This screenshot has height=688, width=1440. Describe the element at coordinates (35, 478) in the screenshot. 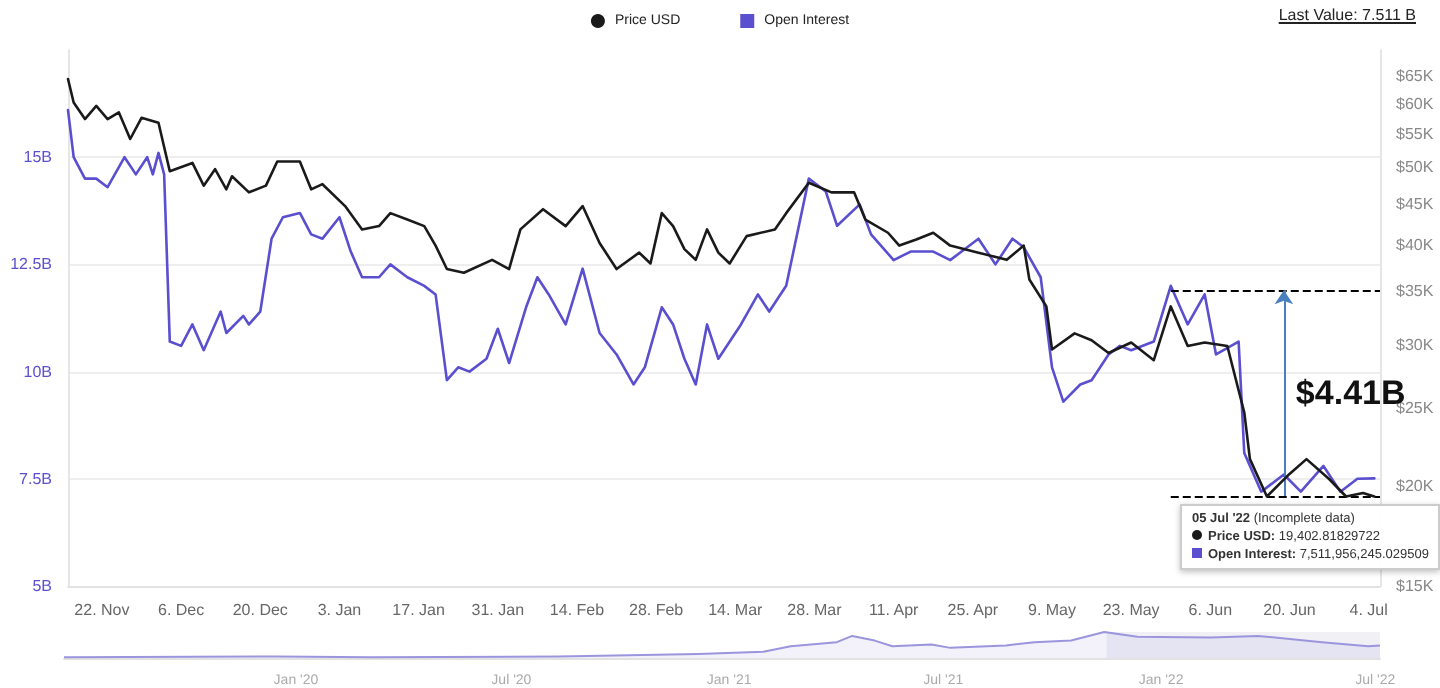

I see `y-tick-label: 7.5B` at that location.